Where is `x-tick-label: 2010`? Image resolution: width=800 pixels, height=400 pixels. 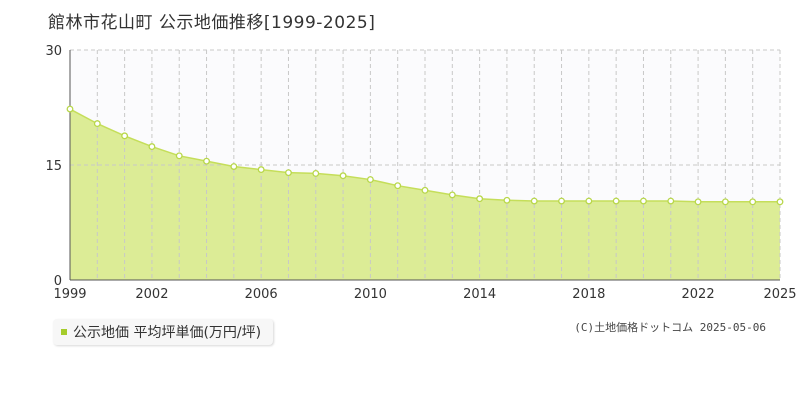
x-tick-label: 2010 is located at coordinates (370, 294).